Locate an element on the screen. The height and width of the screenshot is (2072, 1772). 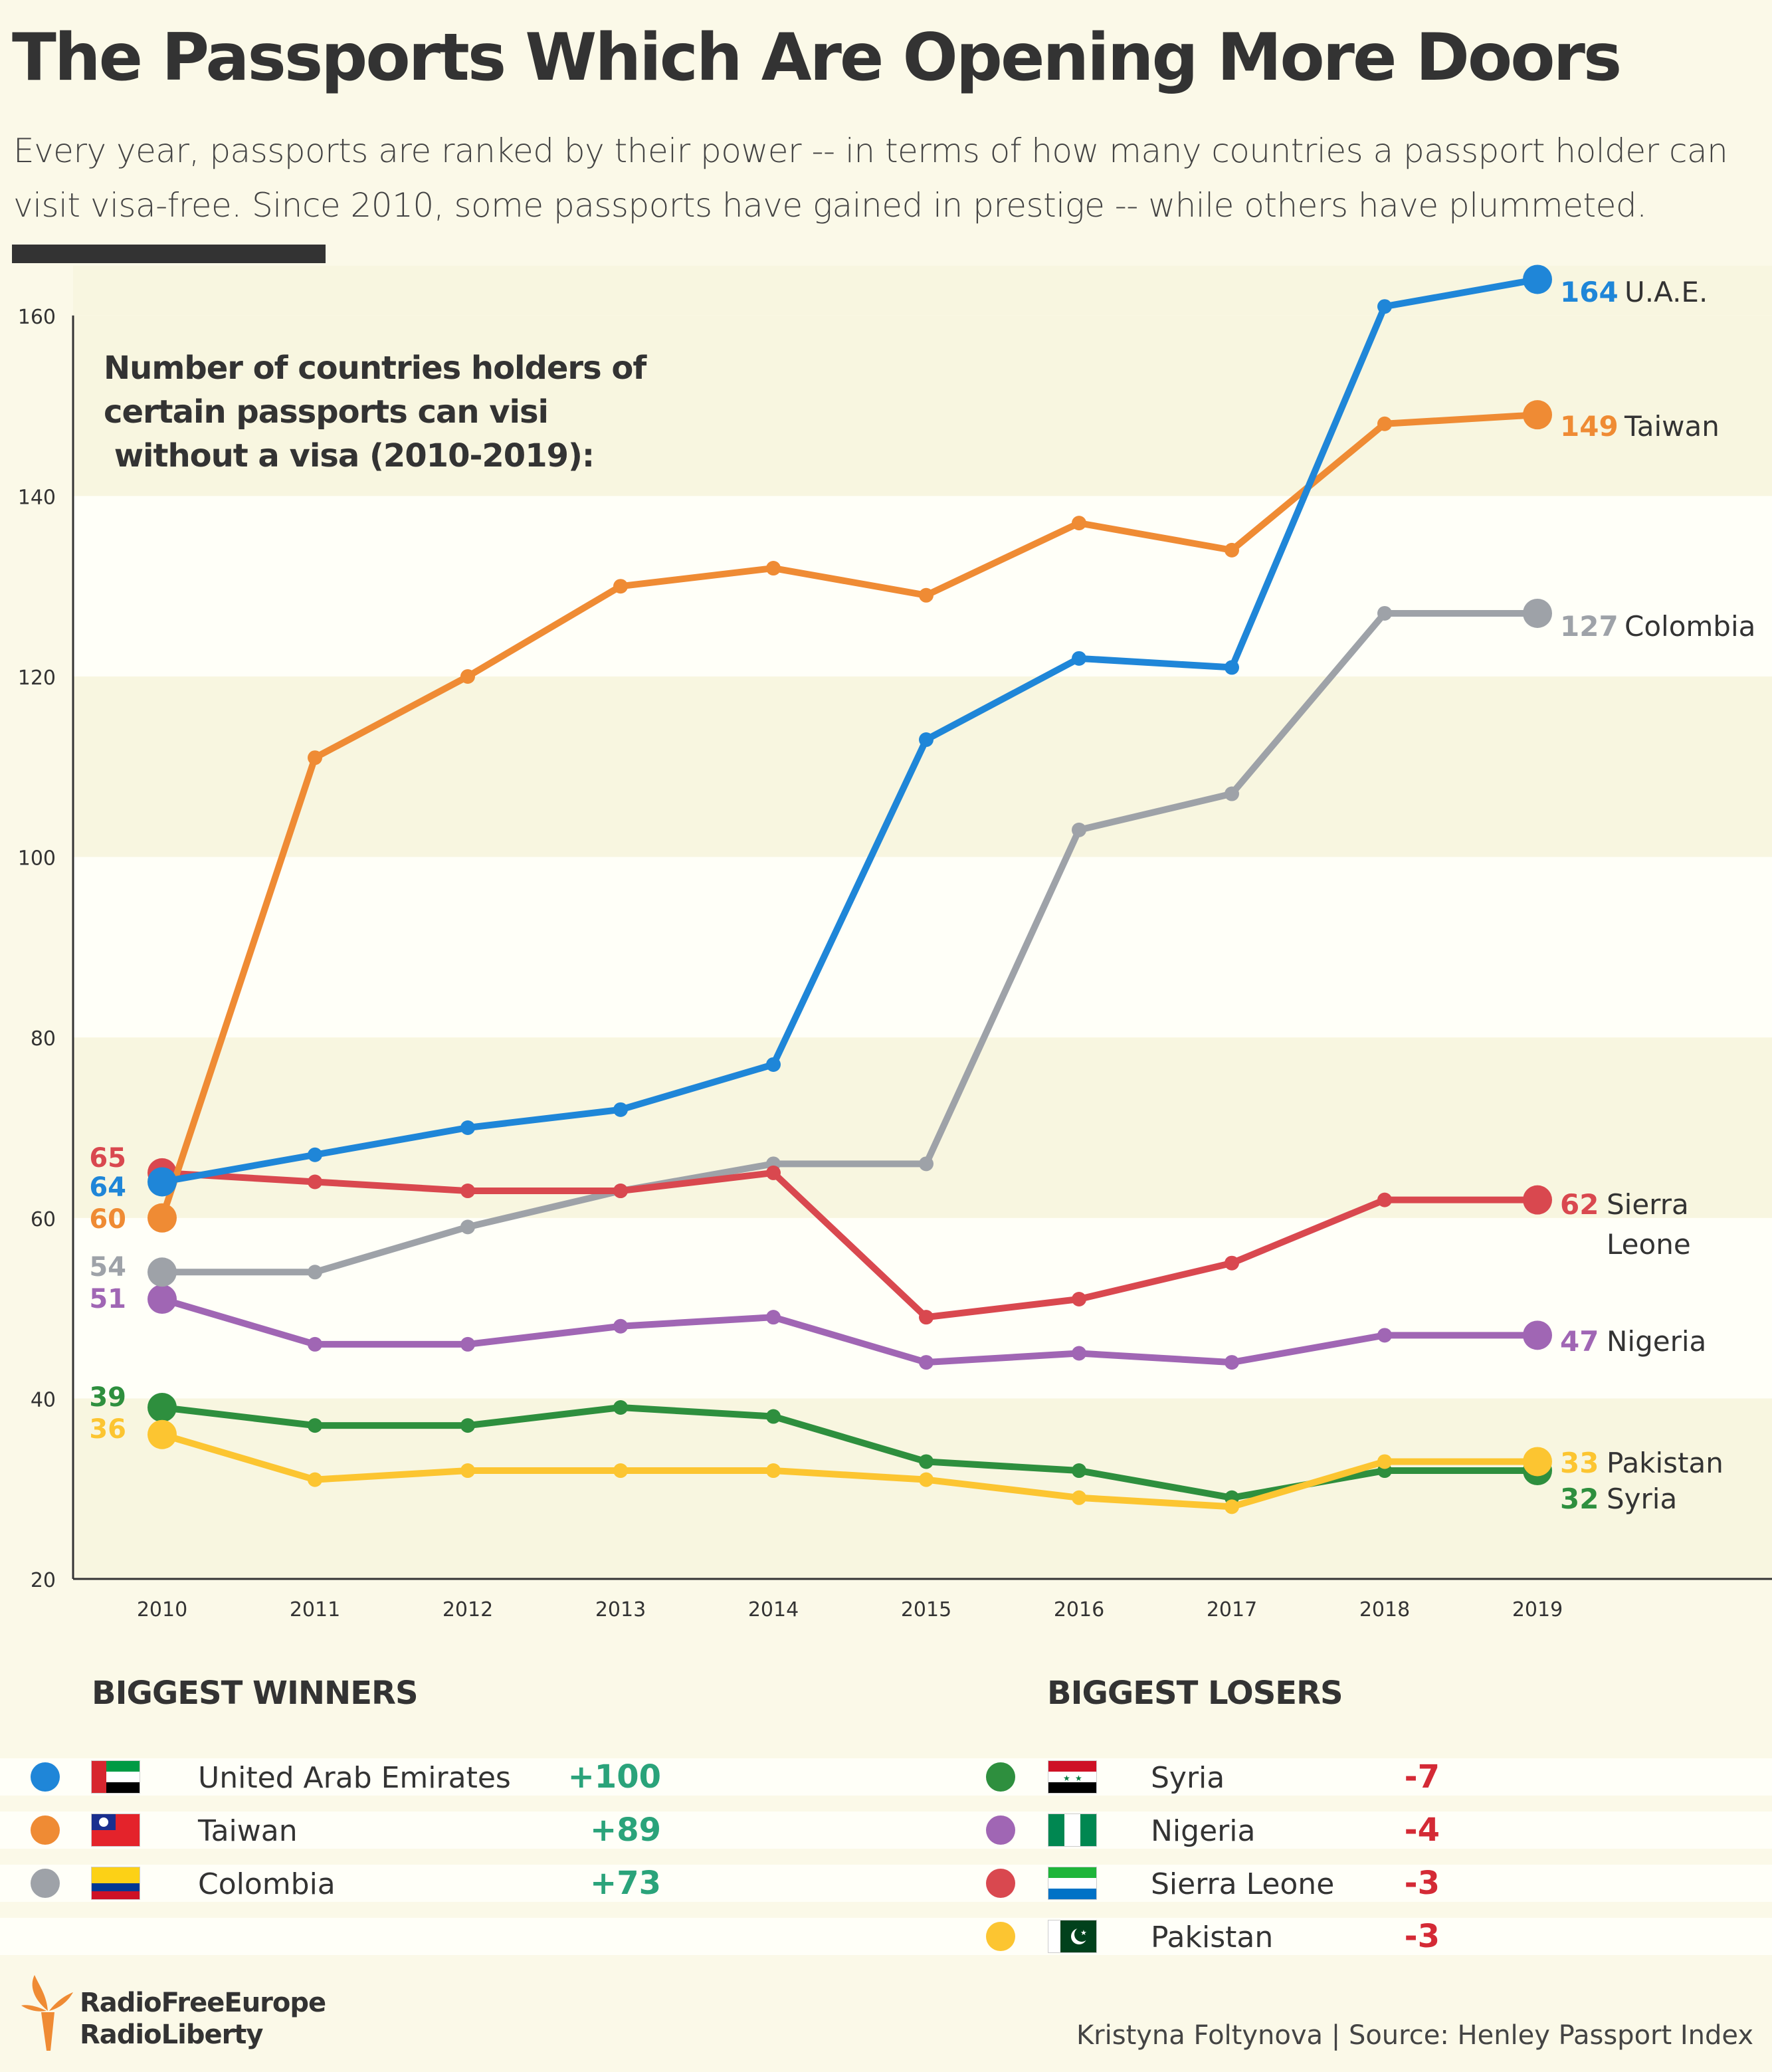
sierra-leone-flag is located at coordinates (1072, 1883).